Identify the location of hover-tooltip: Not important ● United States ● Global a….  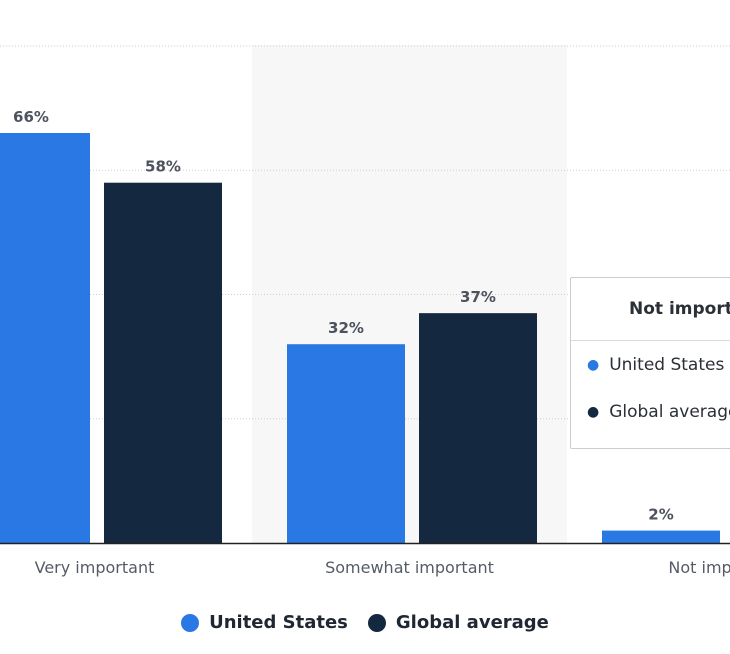
(650, 363).